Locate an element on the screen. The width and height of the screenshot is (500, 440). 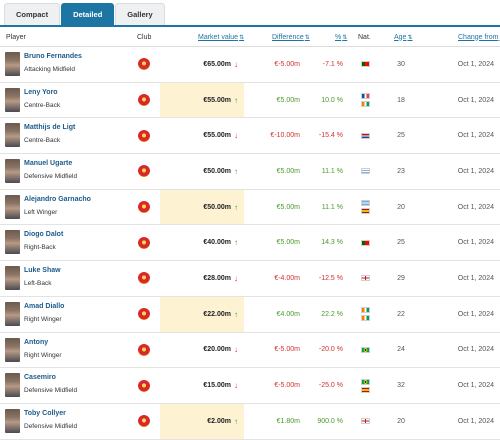
market-value-cell: €2.00m ↑ is located at coordinates (202, 421).